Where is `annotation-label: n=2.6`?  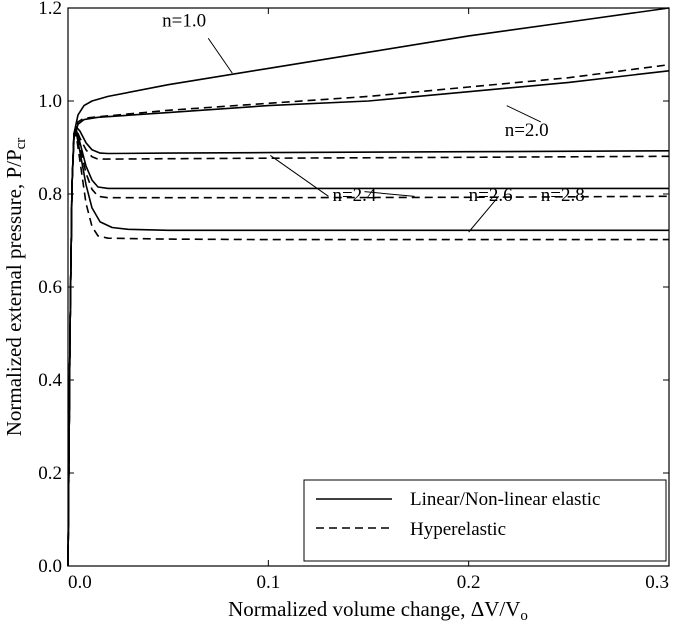 annotation-label: n=2.6 is located at coordinates (491, 195).